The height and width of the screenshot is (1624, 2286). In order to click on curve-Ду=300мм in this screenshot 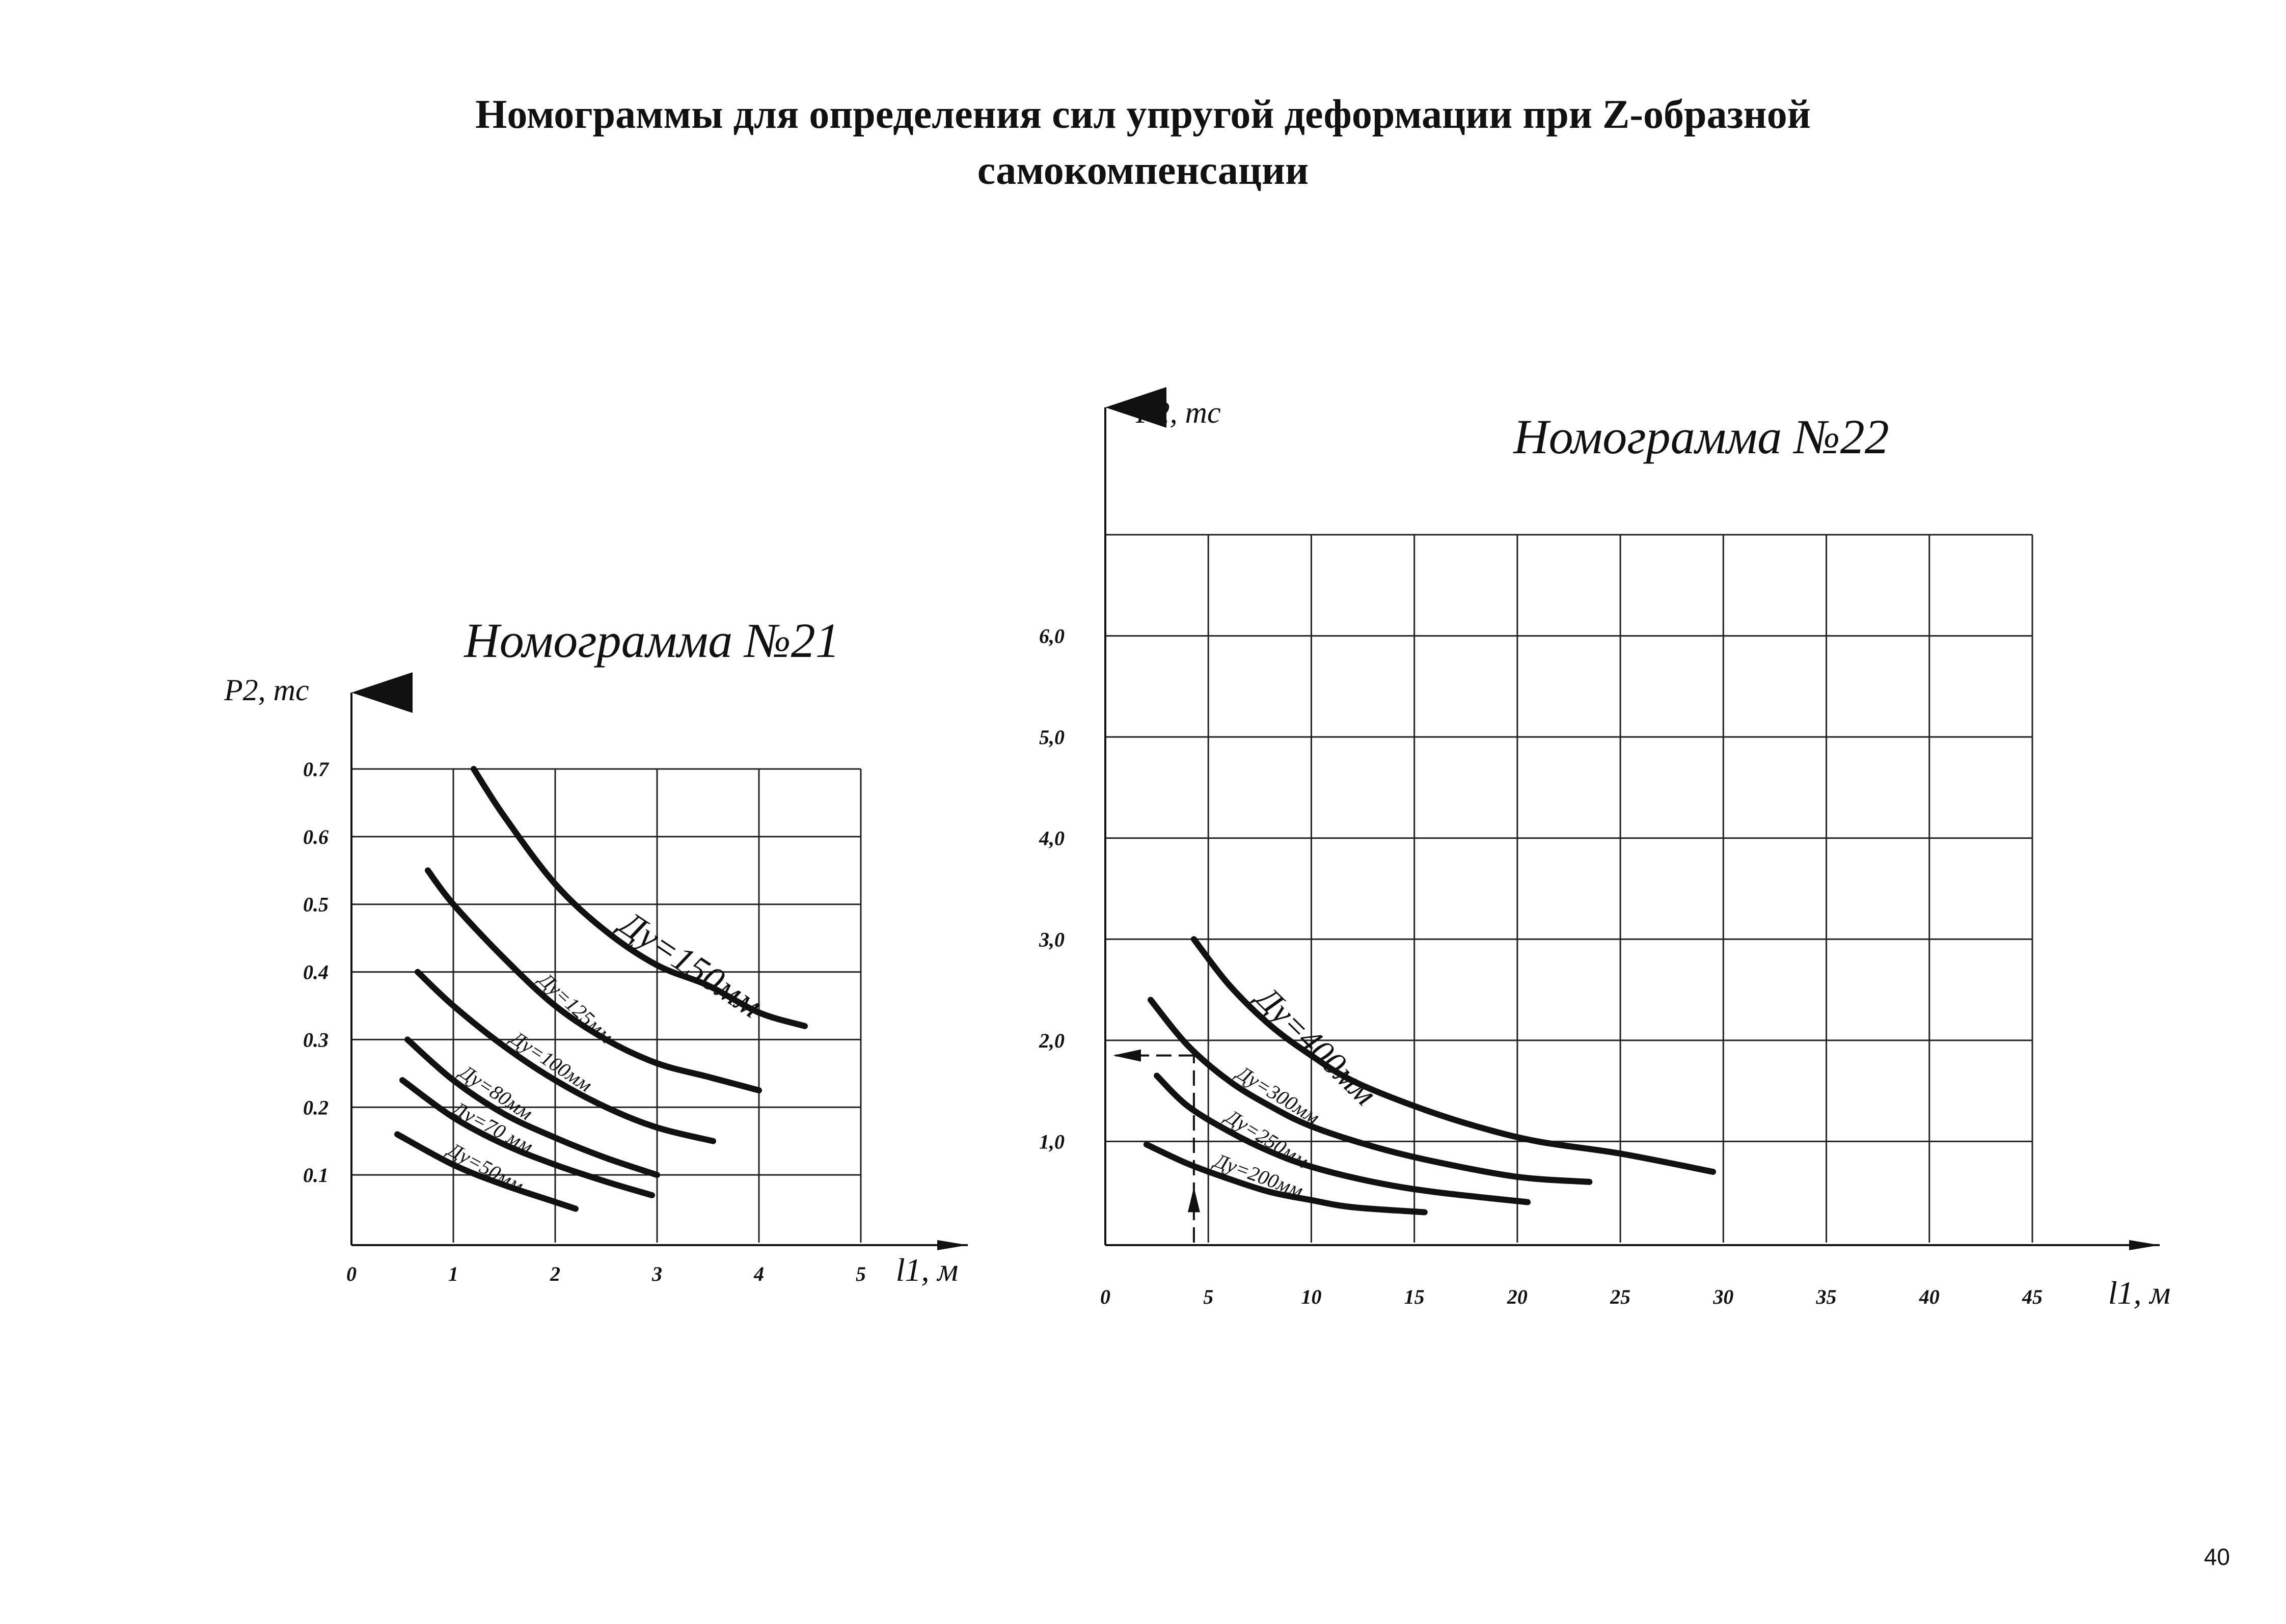, I will do `click(1370, 1091)`.